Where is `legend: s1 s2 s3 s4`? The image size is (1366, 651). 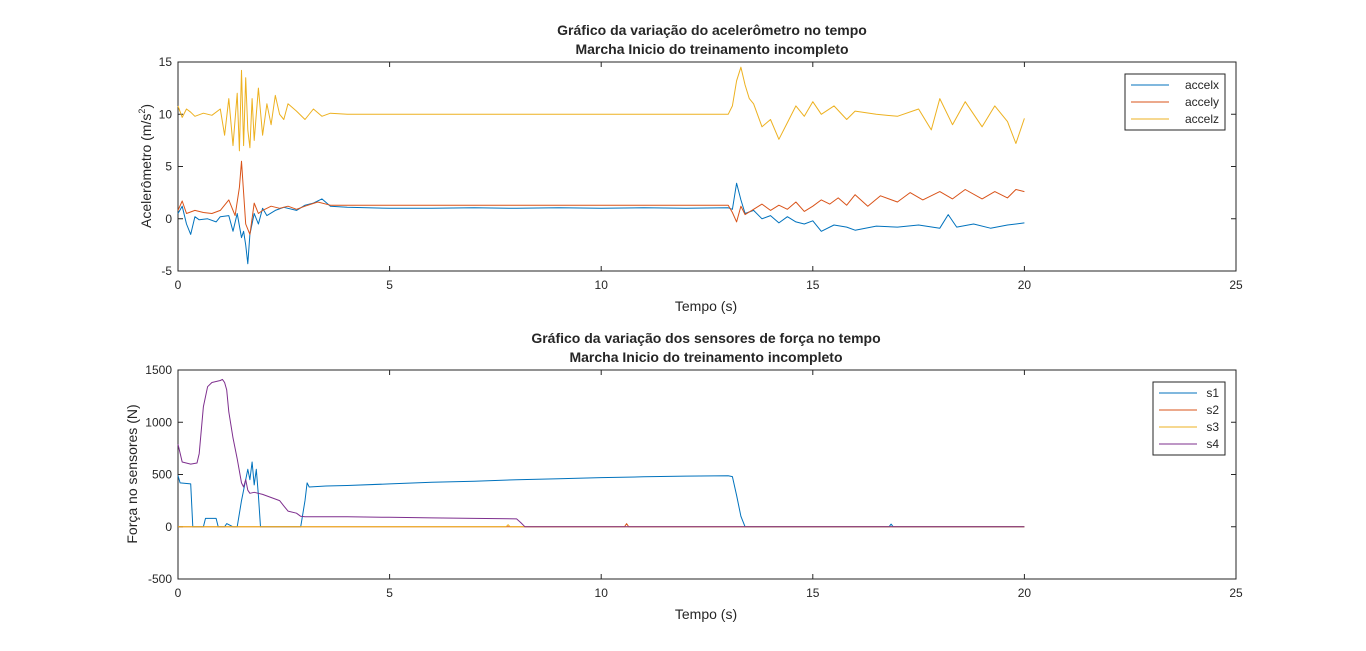 legend: s1 s2 s3 s4 is located at coordinates (1189, 418).